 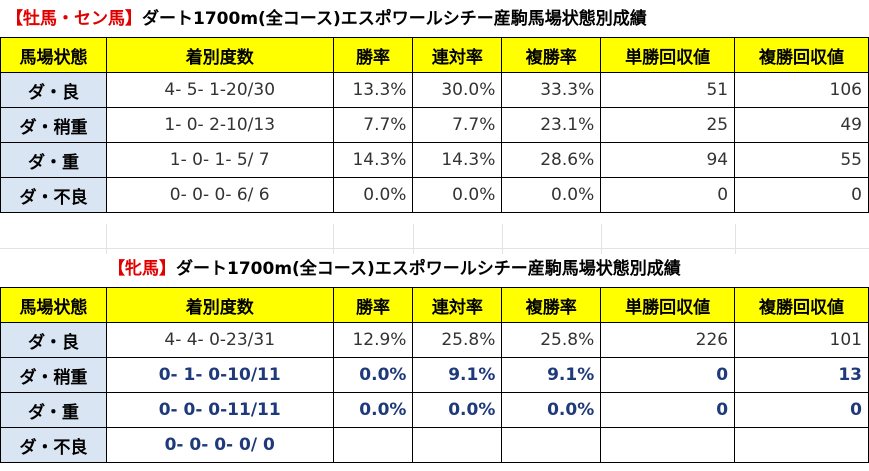 What do you see at coordinates (74, 19) in the screenshot?
I see `table1-title-tag: 【牡馬・セン馬】` at bounding box center [74, 19].